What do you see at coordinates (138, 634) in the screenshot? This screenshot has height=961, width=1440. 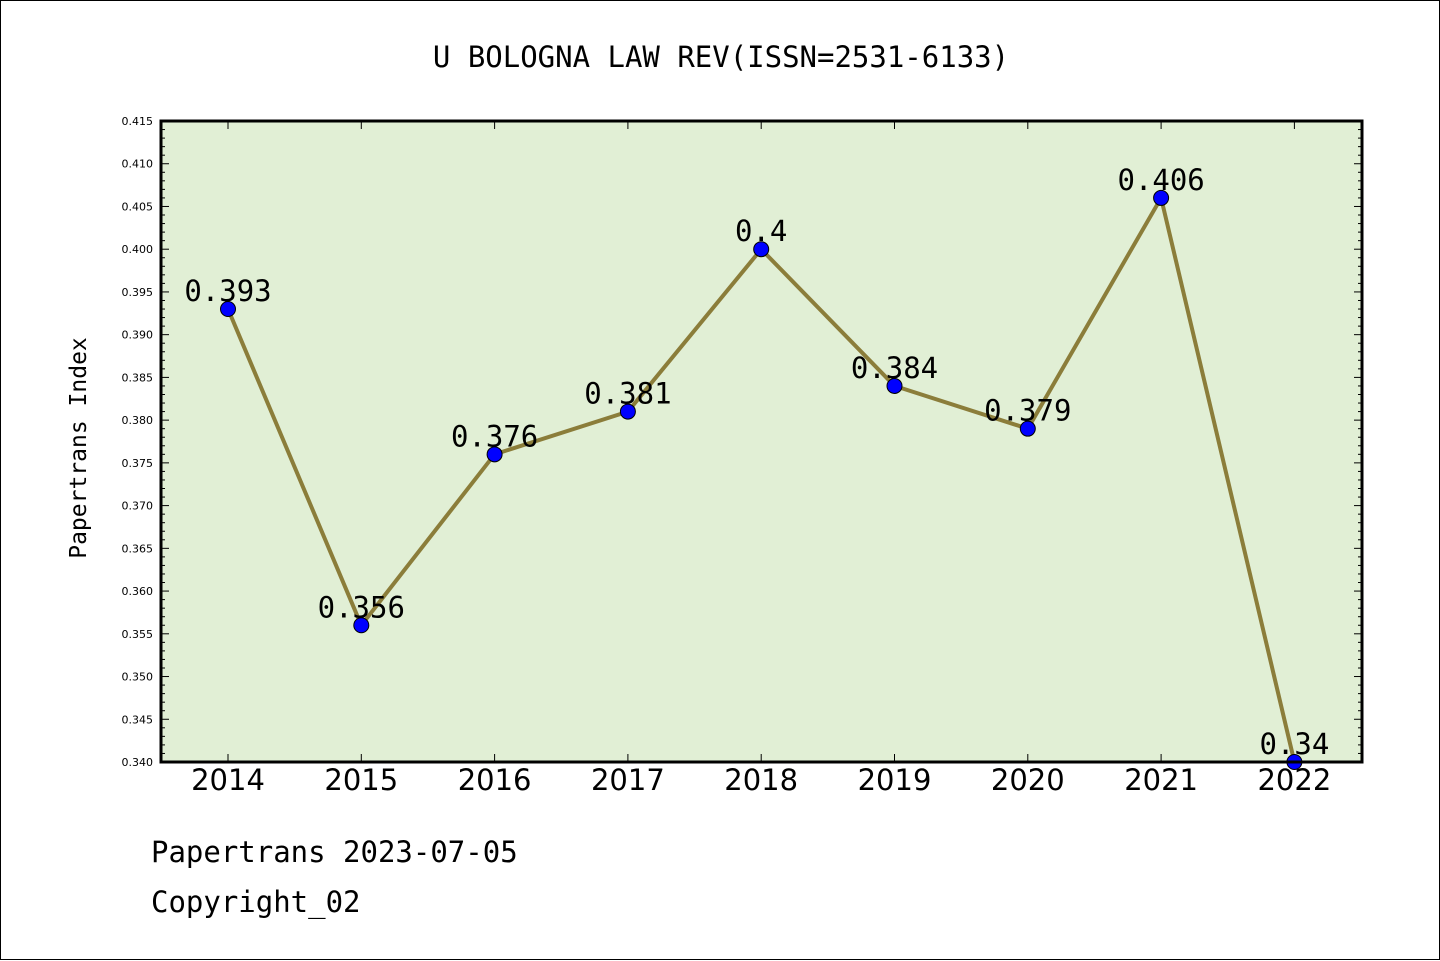 I see `y-tick-label: 0.355` at bounding box center [138, 634].